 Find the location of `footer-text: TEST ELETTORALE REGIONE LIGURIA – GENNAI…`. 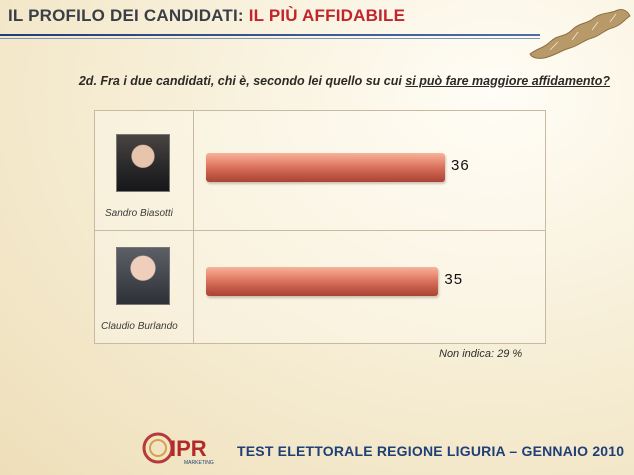

footer-text: TEST ELETTORALE REGIONE LIGURIA – GENNAI… is located at coordinates (431, 451).